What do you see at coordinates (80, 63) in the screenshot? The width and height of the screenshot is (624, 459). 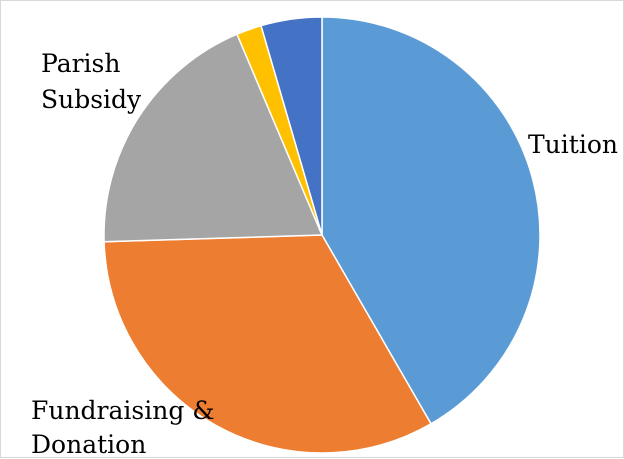 I see `label-parish-line1: Parish` at bounding box center [80, 63].